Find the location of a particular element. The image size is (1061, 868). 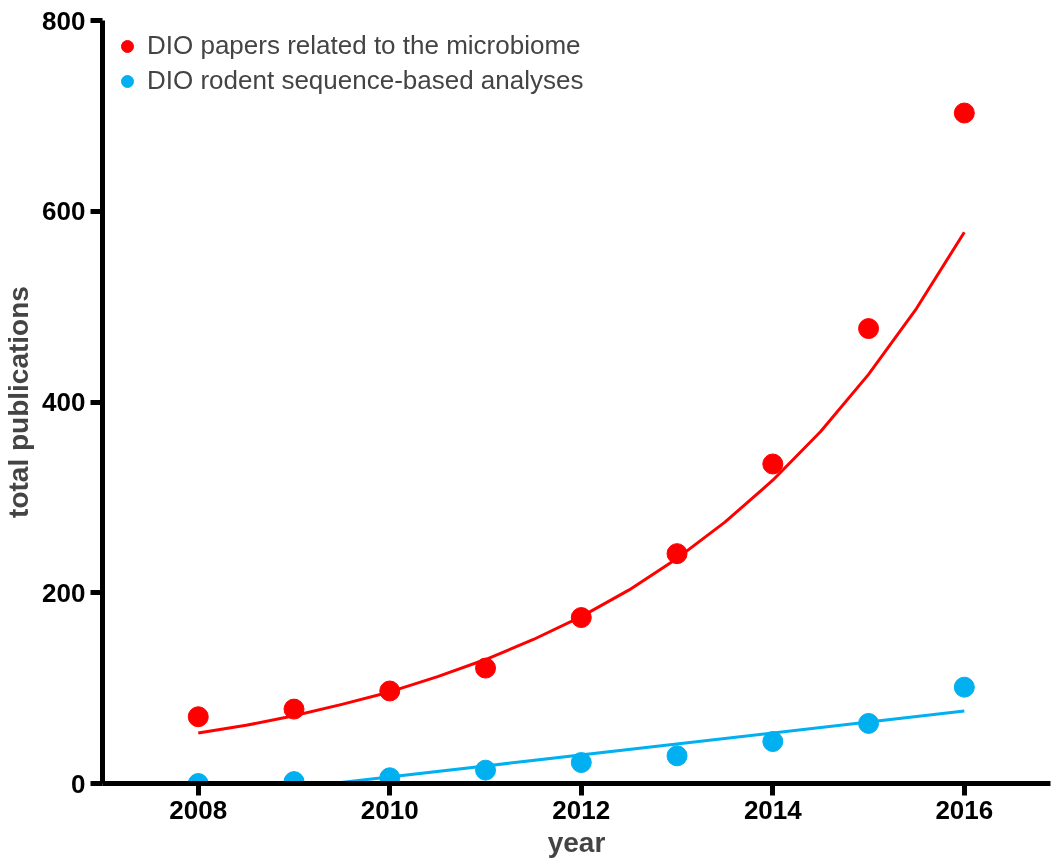

y-tick-label: 200 is located at coordinates (64, 592).